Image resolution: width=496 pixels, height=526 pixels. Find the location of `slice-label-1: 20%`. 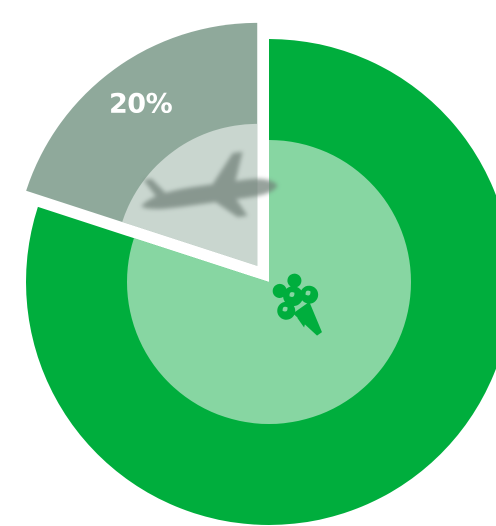

slice-label-1: 20% is located at coordinates (141, 104).